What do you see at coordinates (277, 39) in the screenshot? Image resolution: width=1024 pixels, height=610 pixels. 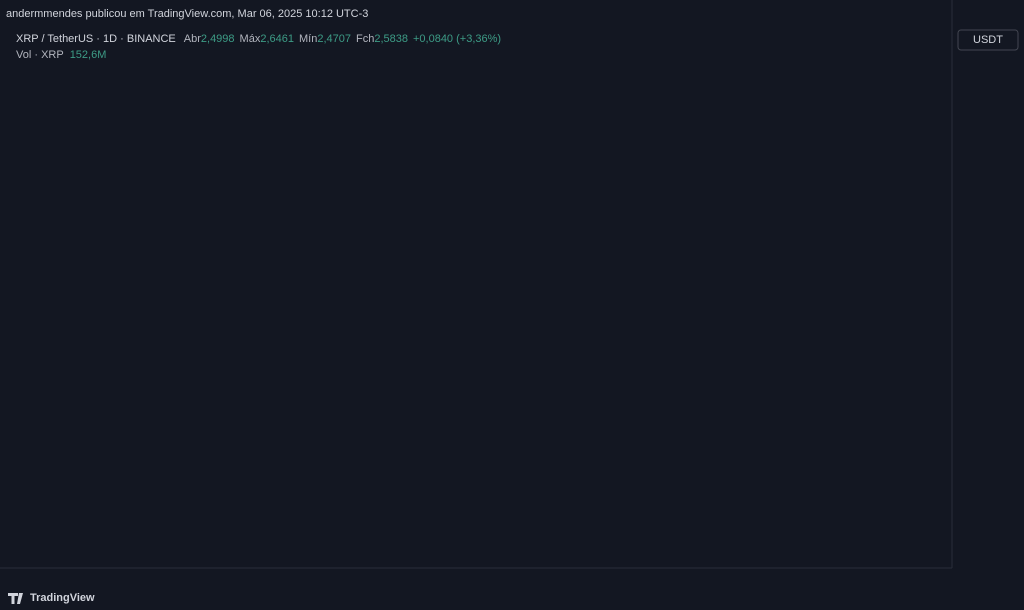 I see `field-value: 2,6461` at bounding box center [277, 39].